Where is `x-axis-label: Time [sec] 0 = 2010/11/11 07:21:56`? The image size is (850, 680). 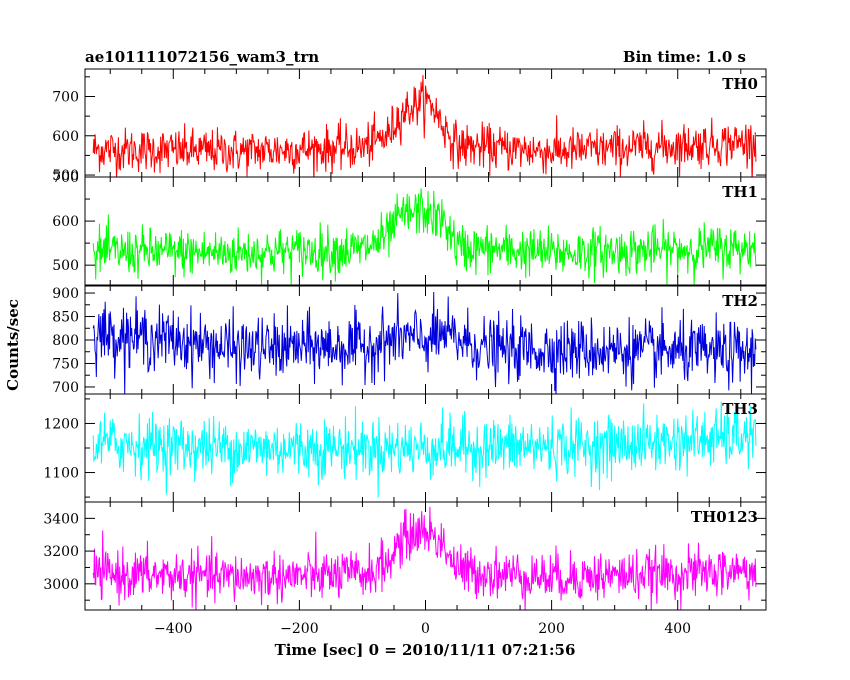 x-axis-label: Time [sec] 0 = 2010/11/11 07:21:56 is located at coordinates (425, 650).